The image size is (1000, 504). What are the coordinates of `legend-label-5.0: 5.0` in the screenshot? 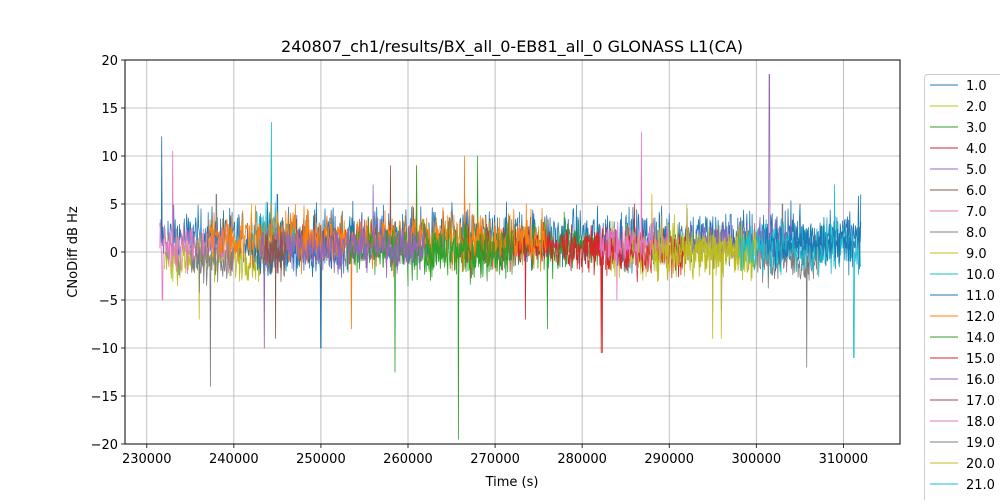 It's located at (976, 170).